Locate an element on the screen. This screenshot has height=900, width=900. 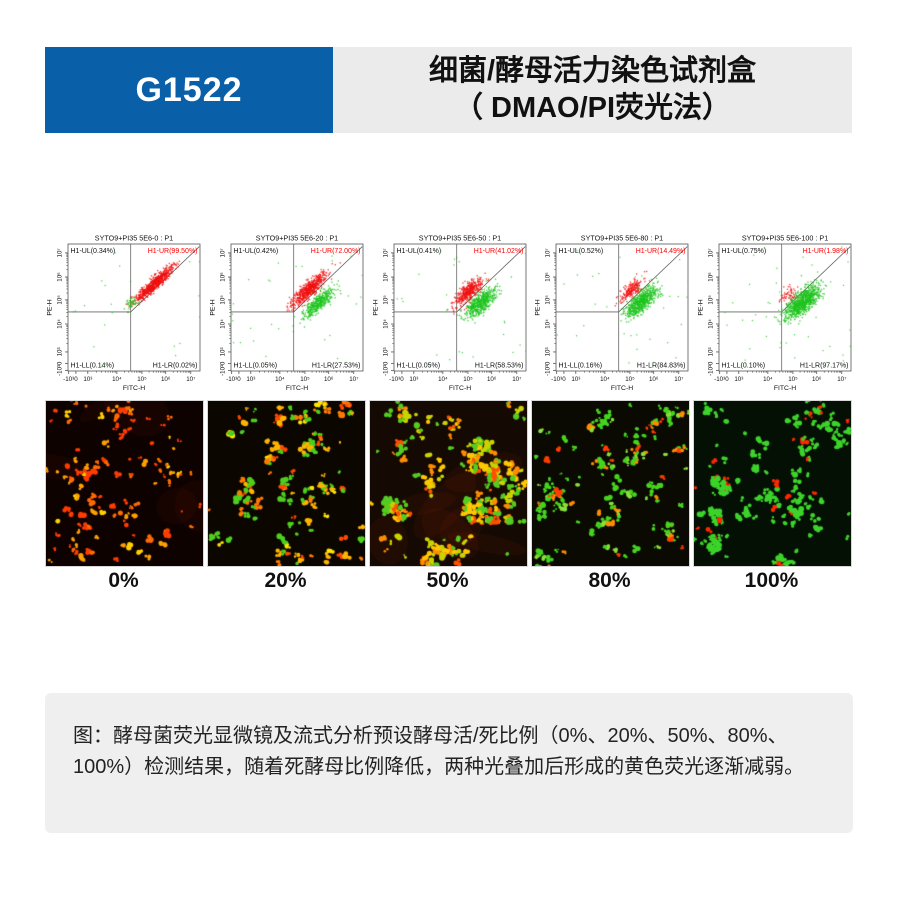
percent-label-0: 0% is located at coordinates (123, 580).